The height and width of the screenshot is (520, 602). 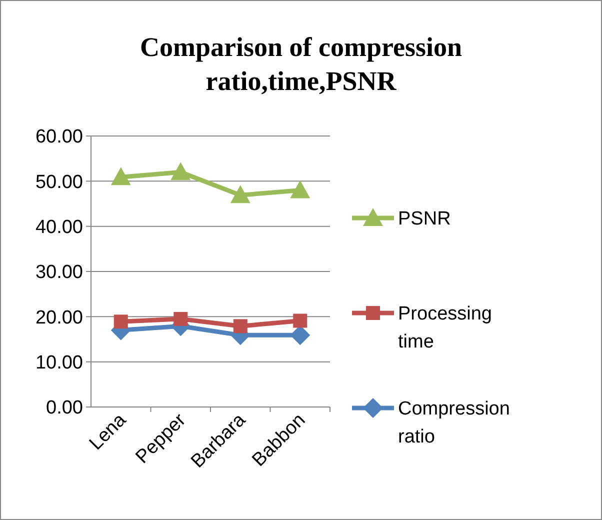 What do you see at coordinates (59, 182) in the screenshot?
I see `y-tick-label: 50.00` at bounding box center [59, 182].